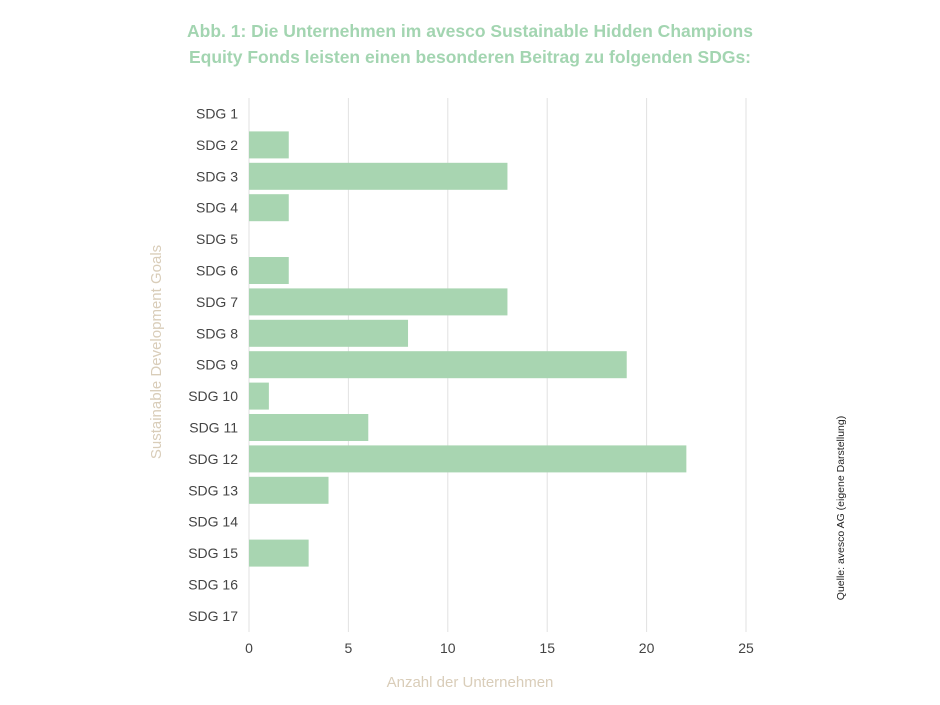  Describe the element at coordinates (499, 648) in the screenshot. I see `x-tick-labels: 0 5 10 15 20 25` at that location.